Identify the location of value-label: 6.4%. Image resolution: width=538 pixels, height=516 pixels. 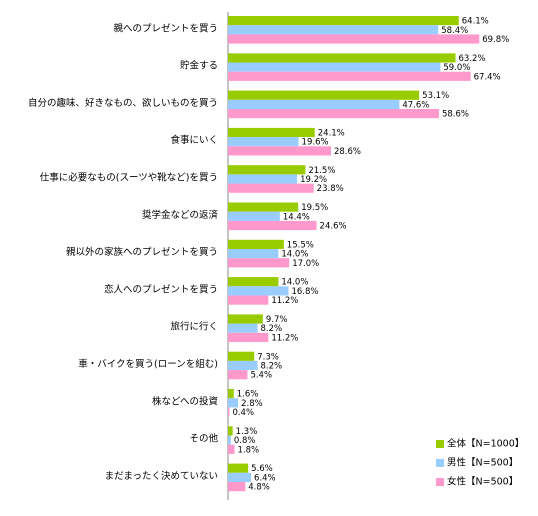
(265, 478).